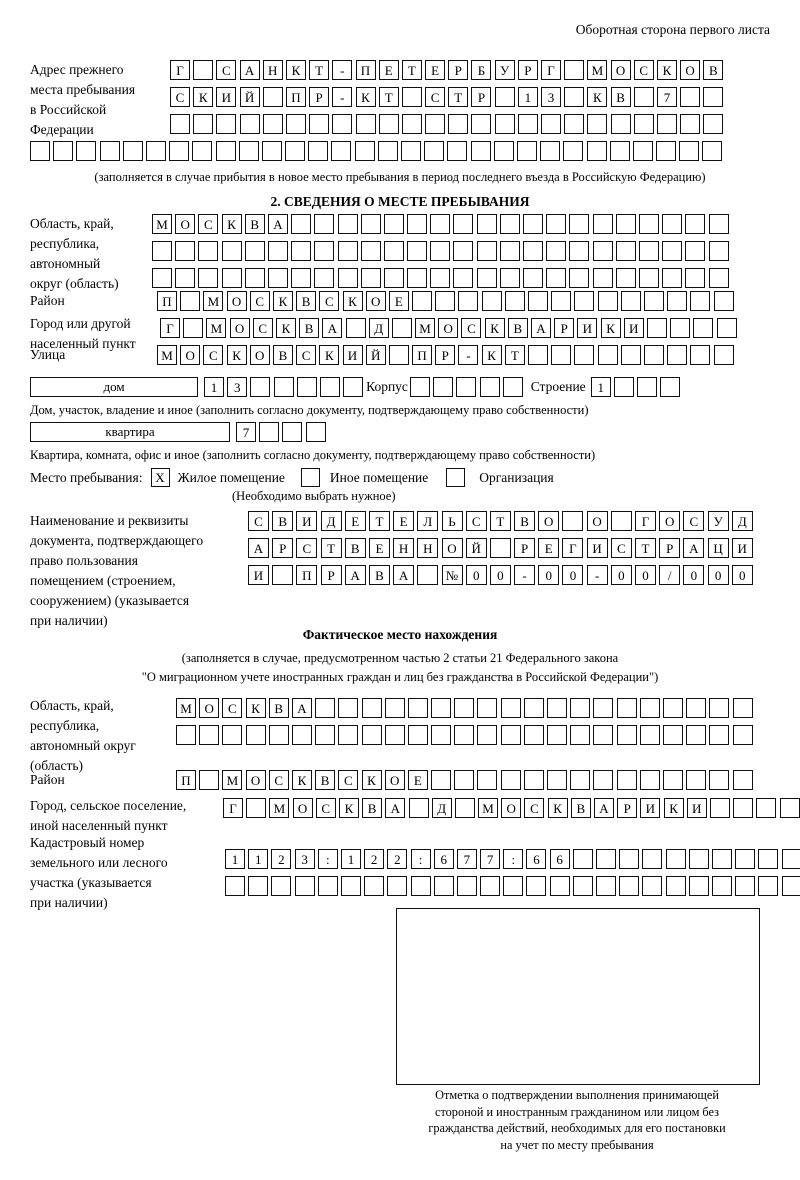 This screenshot has height=1180, width=800. What do you see at coordinates (186, 780) in the screenshot?
I see `char-cell: П` at bounding box center [186, 780].